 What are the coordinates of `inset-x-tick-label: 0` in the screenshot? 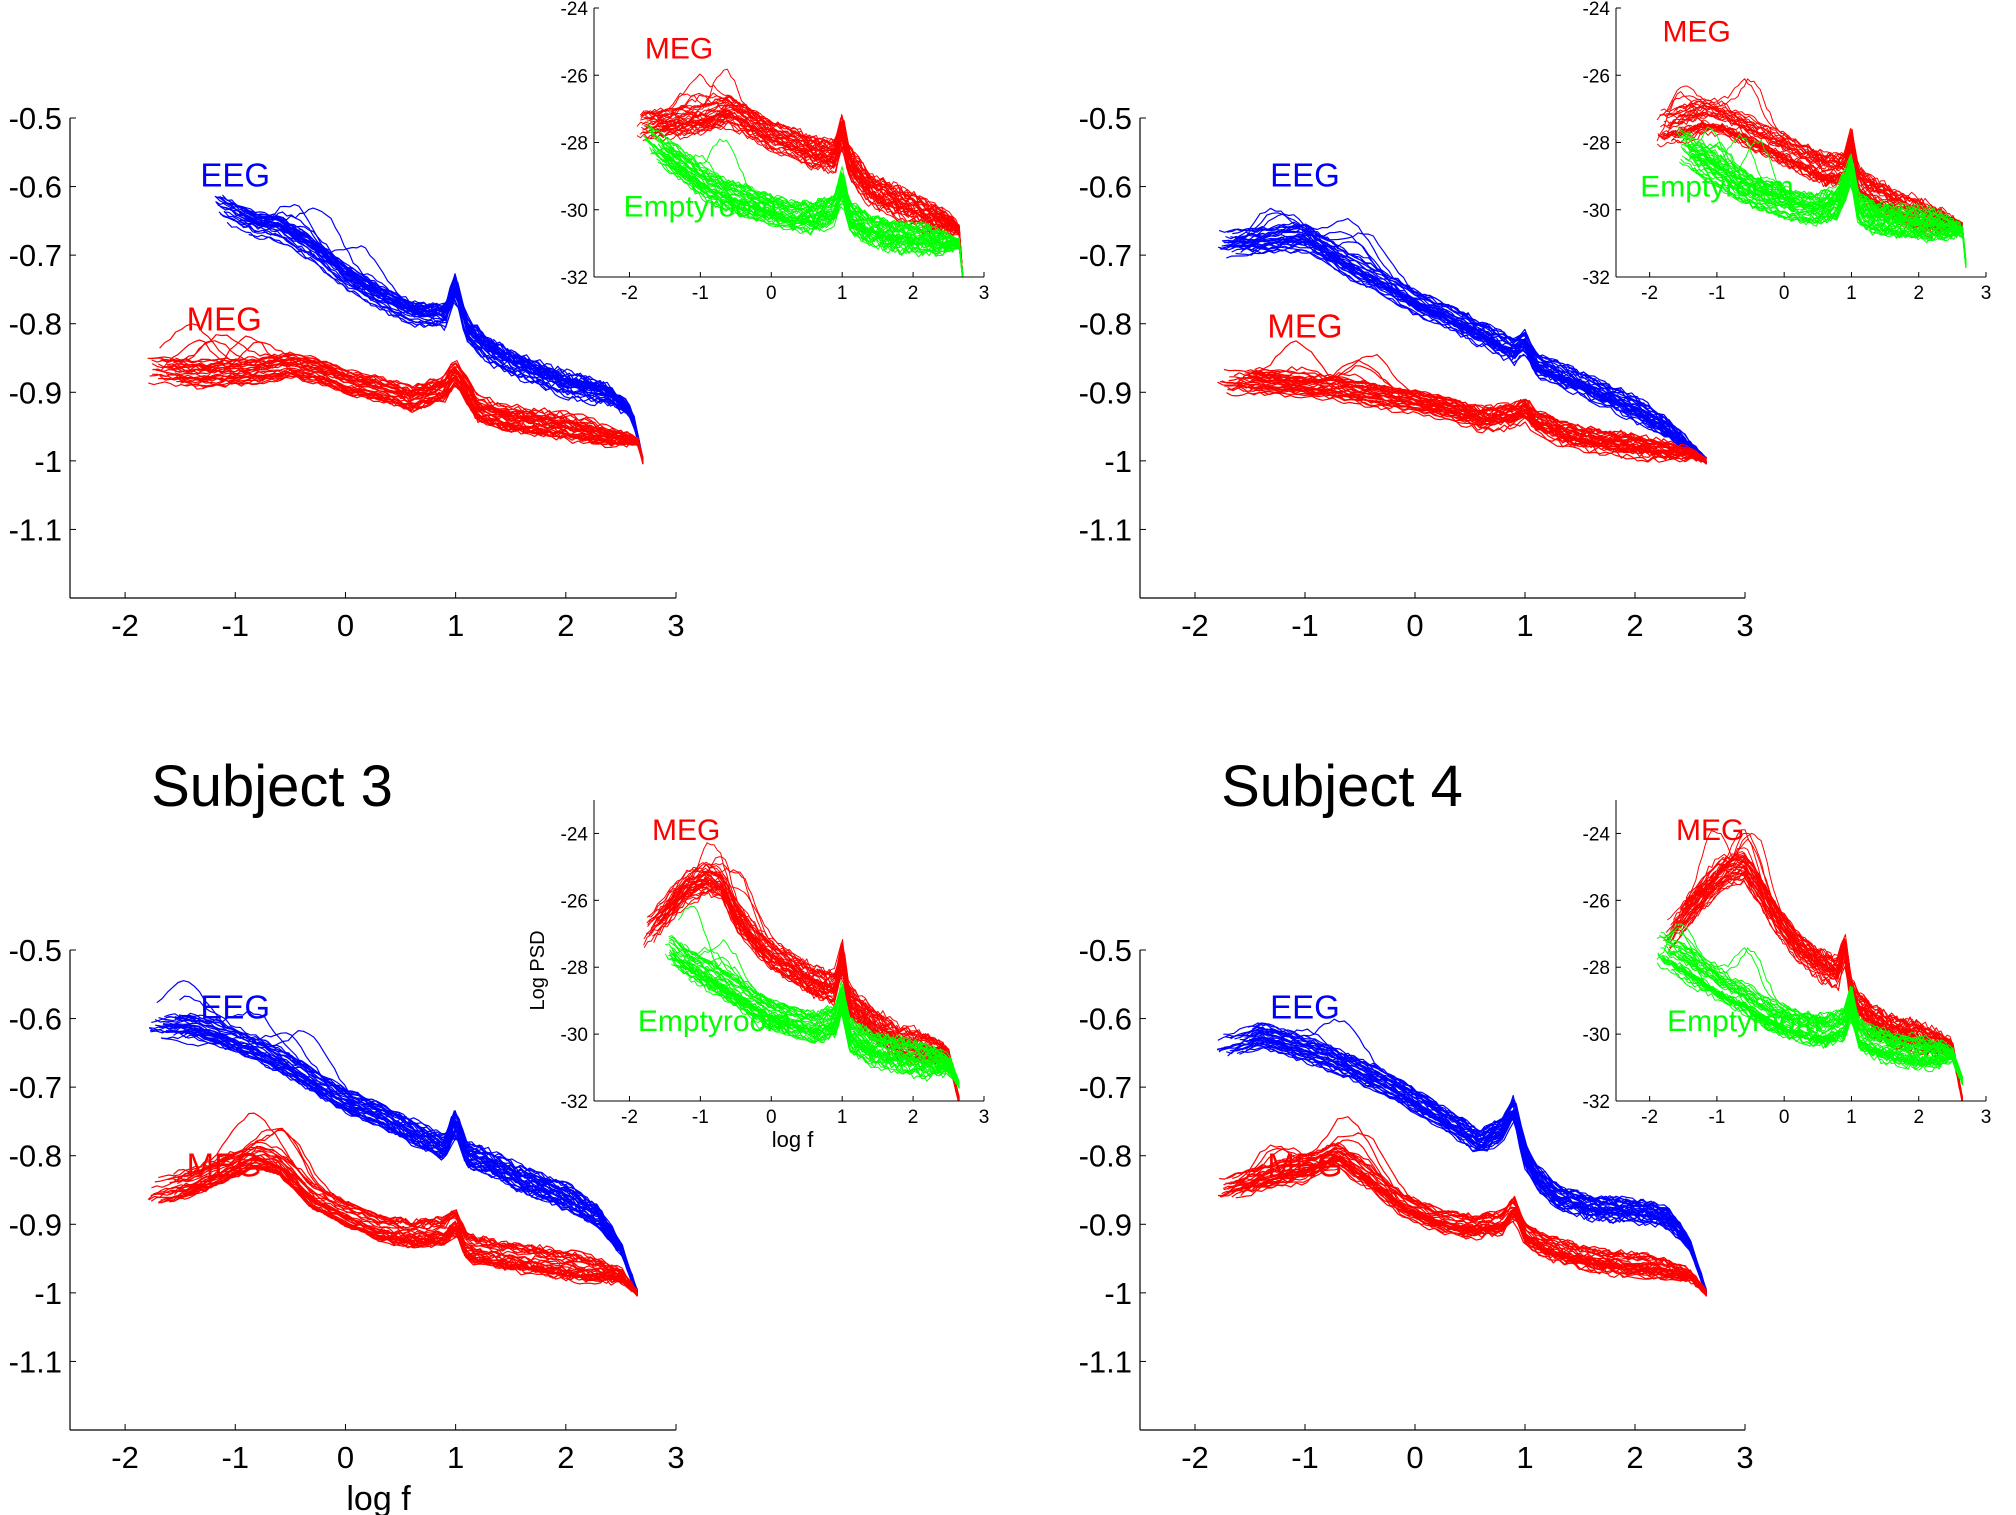 It's located at (1784, 293).